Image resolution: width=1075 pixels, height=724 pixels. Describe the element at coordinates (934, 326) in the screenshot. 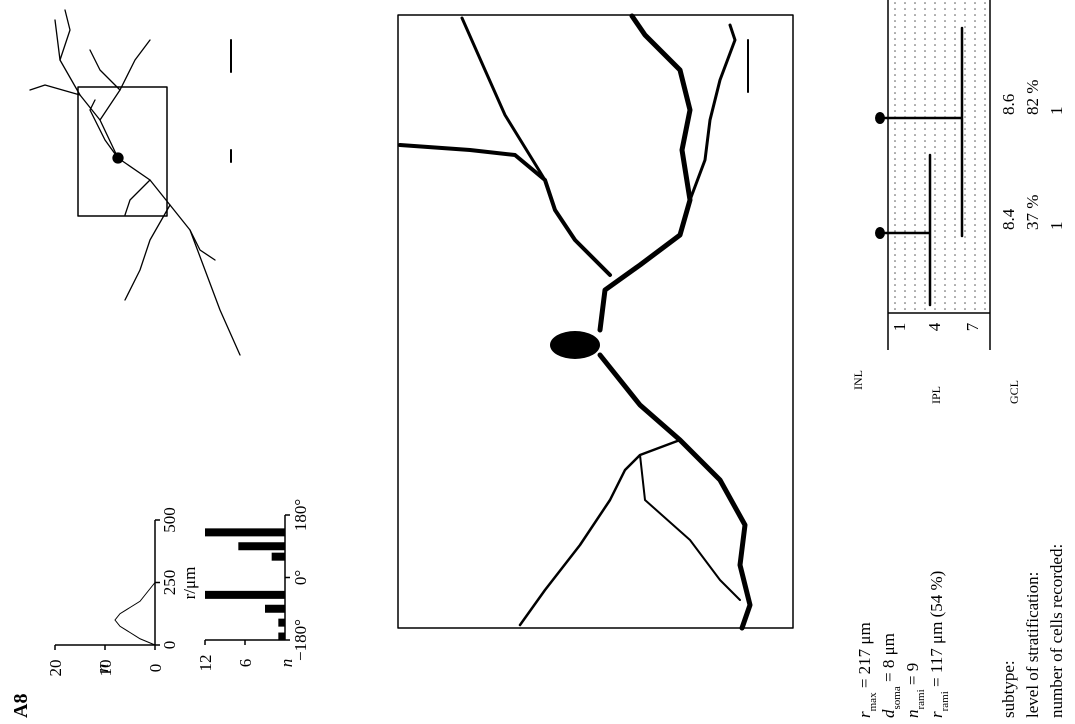

I see `stratum-label: 4` at that location.